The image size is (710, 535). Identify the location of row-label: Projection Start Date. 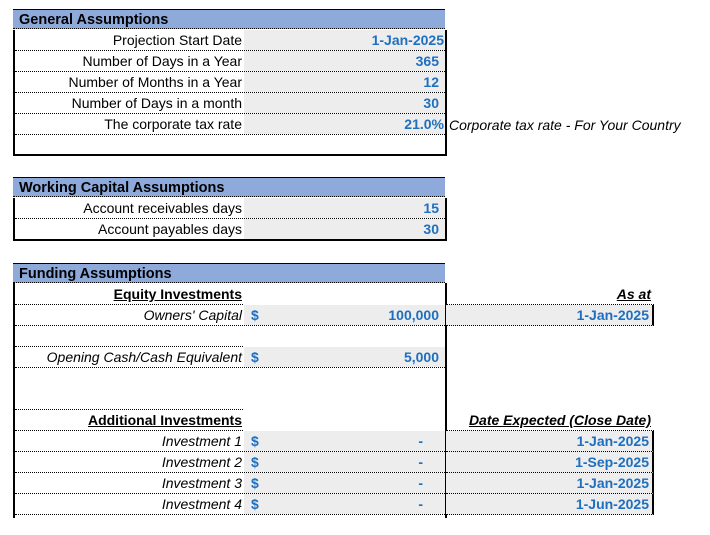
(177, 40).